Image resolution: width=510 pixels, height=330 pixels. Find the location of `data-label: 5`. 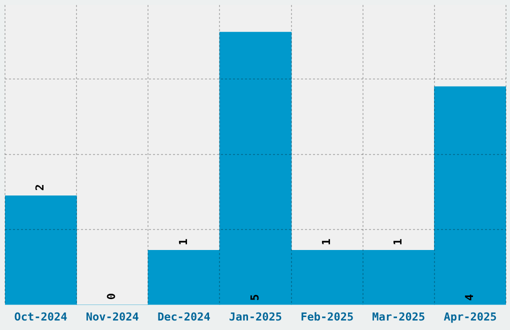

data-label: 5 is located at coordinates (255, 297).